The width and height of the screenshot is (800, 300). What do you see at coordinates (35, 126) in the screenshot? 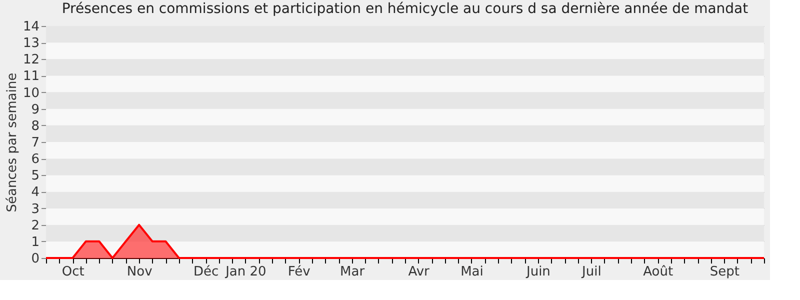
I see `y-tick-label: 8` at bounding box center [35, 126].